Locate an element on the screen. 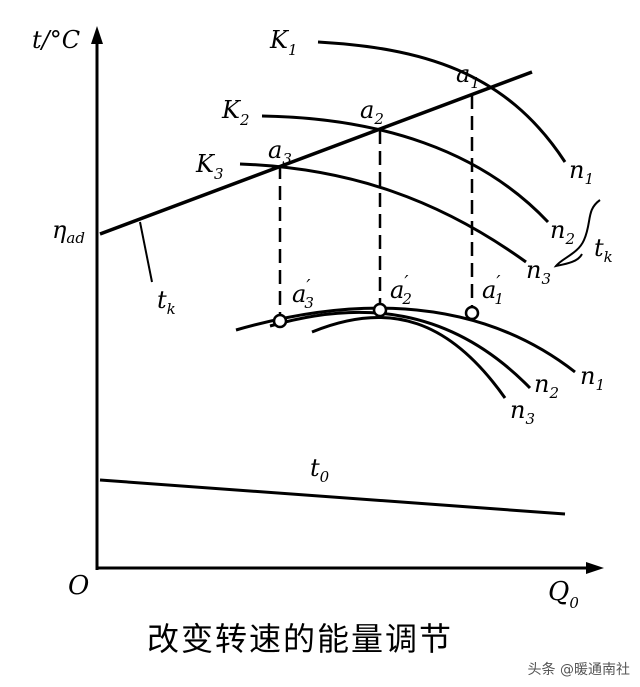 The width and height of the screenshot is (640, 687). curve-K3-n3 is located at coordinates (383, 213).